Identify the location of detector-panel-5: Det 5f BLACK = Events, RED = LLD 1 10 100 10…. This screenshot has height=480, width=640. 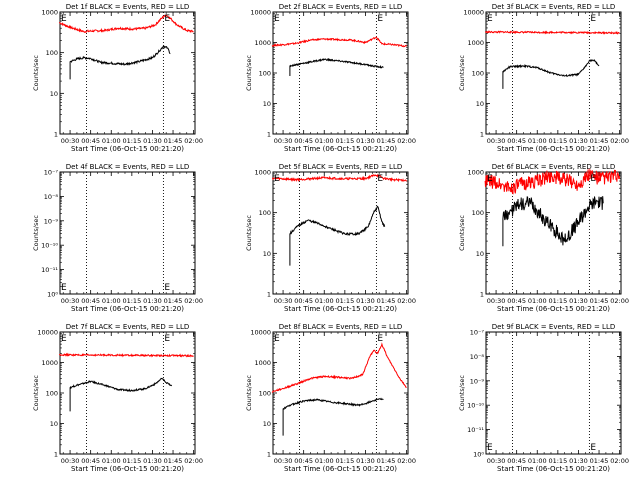
(330, 238).